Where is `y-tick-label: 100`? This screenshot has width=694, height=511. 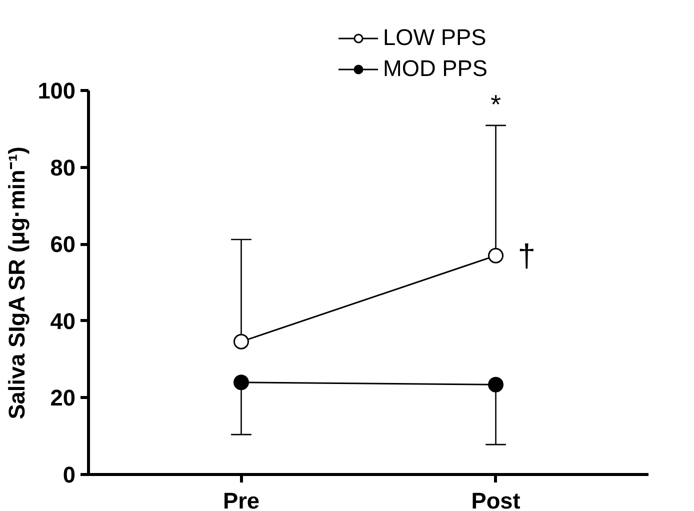 y-tick-label: 100 is located at coordinates (57, 91).